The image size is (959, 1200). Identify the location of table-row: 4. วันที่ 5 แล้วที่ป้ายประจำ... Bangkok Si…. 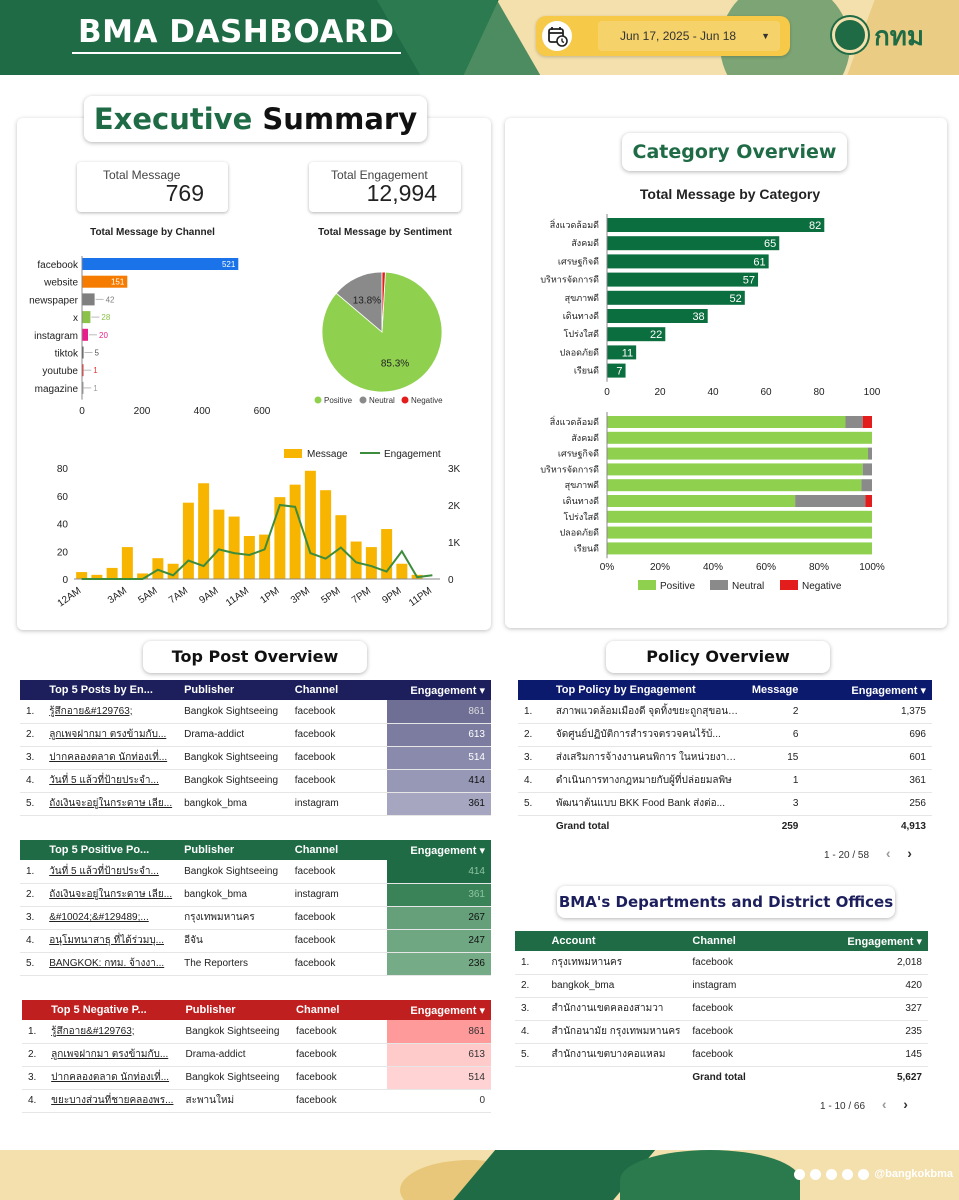
(255, 781).